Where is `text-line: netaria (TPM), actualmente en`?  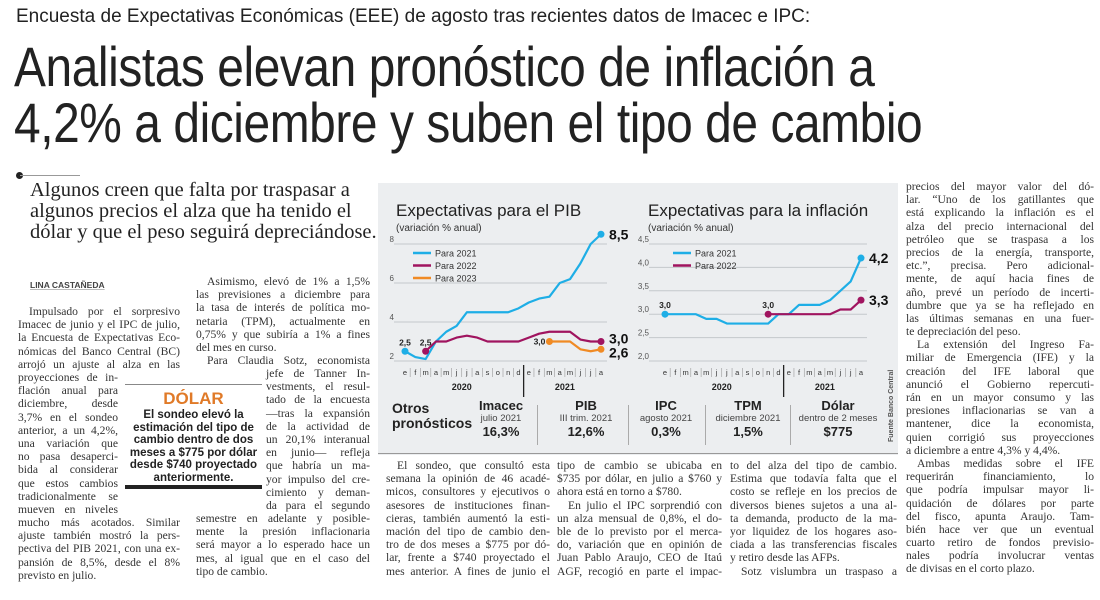
text-line: netaria (TPM), actualmente en is located at coordinates (283, 321).